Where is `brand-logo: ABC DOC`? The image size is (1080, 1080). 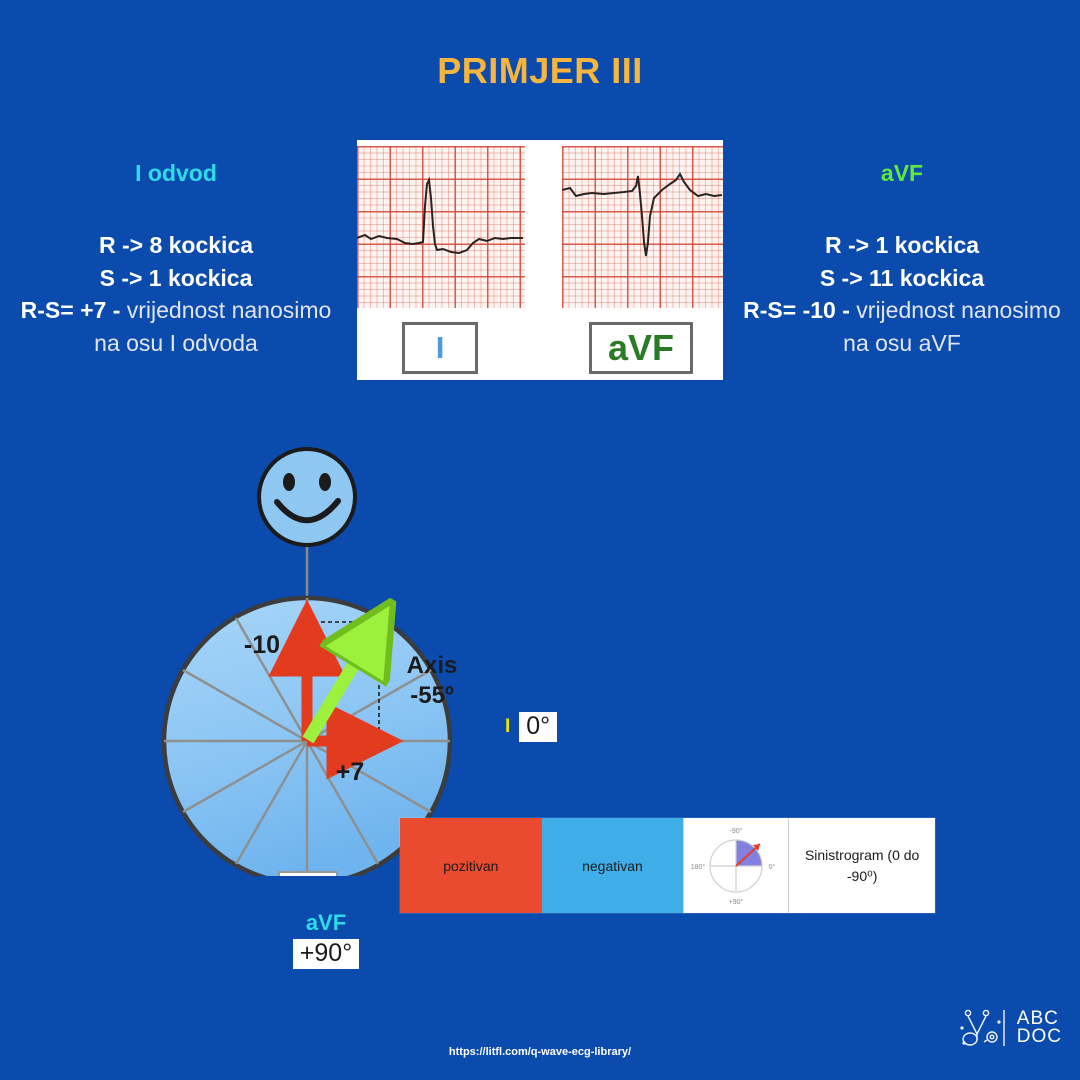
brand-logo: ABC DOC is located at coordinates (1009, 1028).